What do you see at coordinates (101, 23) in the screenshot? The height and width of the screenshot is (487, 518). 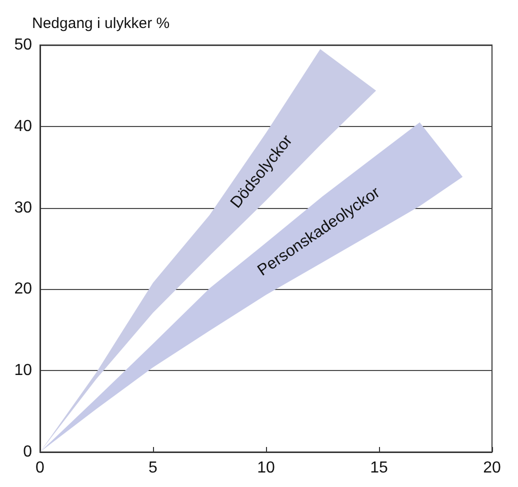 I see `y-axis-title: Nedgang i ulykker %` at bounding box center [101, 23].